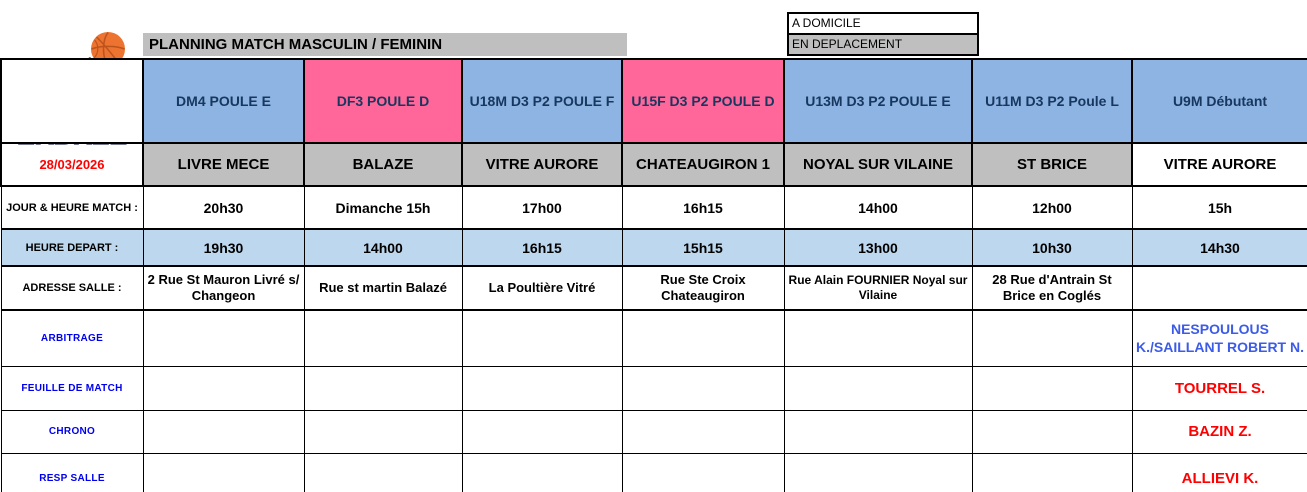 The image size is (1307, 492). I want to click on match-time-cell: 14h00, so click(878, 207).